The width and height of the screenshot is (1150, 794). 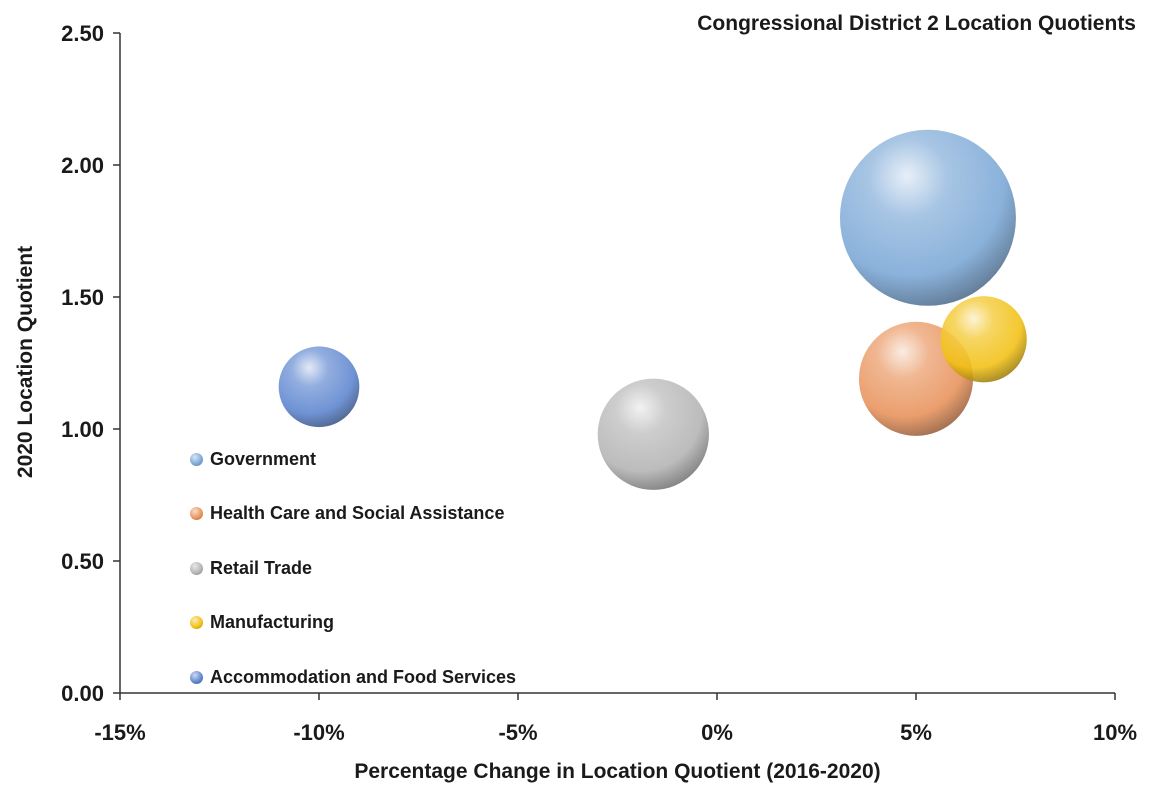 I want to click on x-tick-label: -10%, so click(x=318, y=732).